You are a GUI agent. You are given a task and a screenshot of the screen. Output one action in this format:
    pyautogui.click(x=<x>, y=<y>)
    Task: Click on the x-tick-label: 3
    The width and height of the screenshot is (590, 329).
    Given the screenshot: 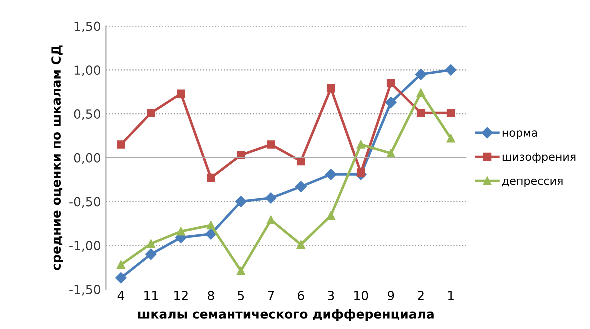 What is the action you would take?
    pyautogui.click(x=331, y=296)
    